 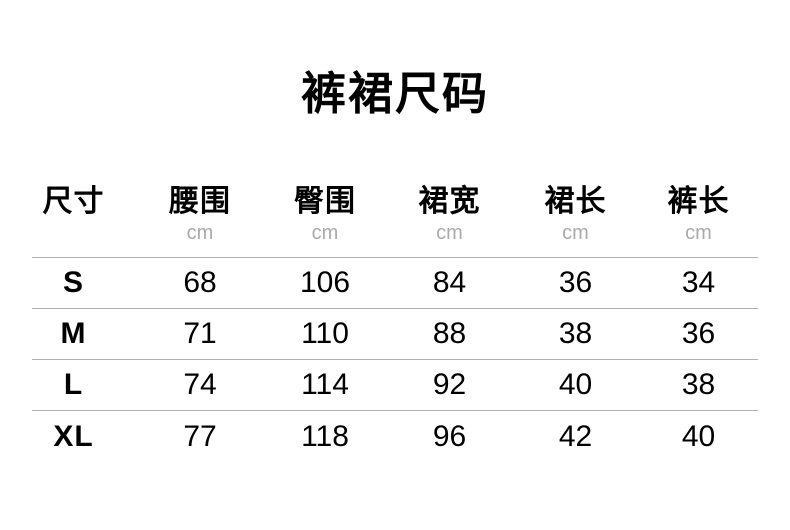 I want to click on skirt-width-value: 84, so click(x=449, y=282).